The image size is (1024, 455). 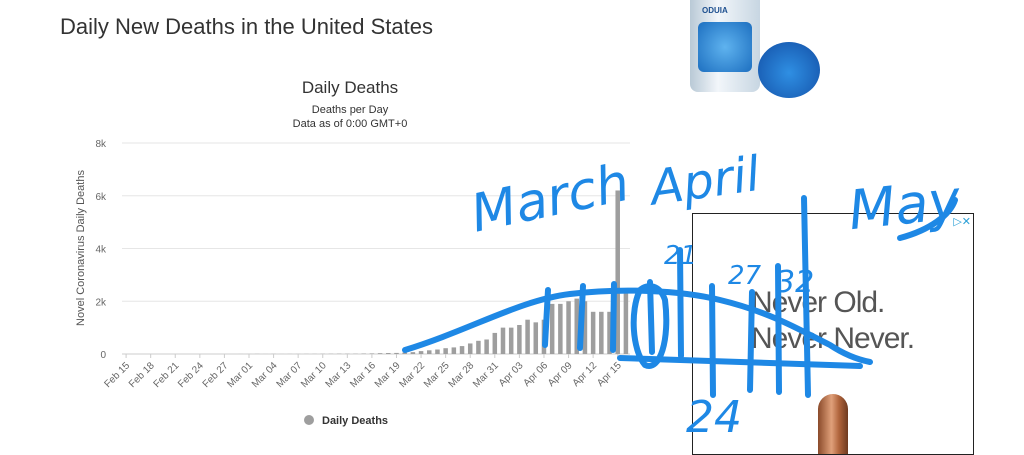 I want to click on y-tick-label: 8k, so click(x=101, y=144).